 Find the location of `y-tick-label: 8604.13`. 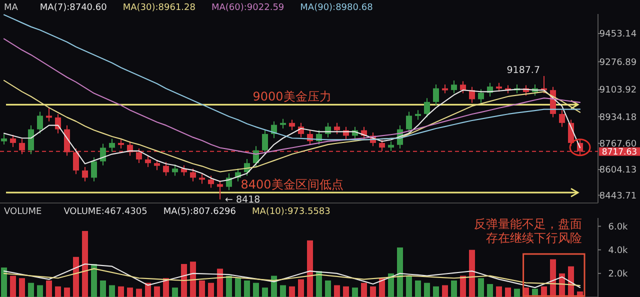

y-tick-label: 8604.13 is located at coordinates (618, 171).